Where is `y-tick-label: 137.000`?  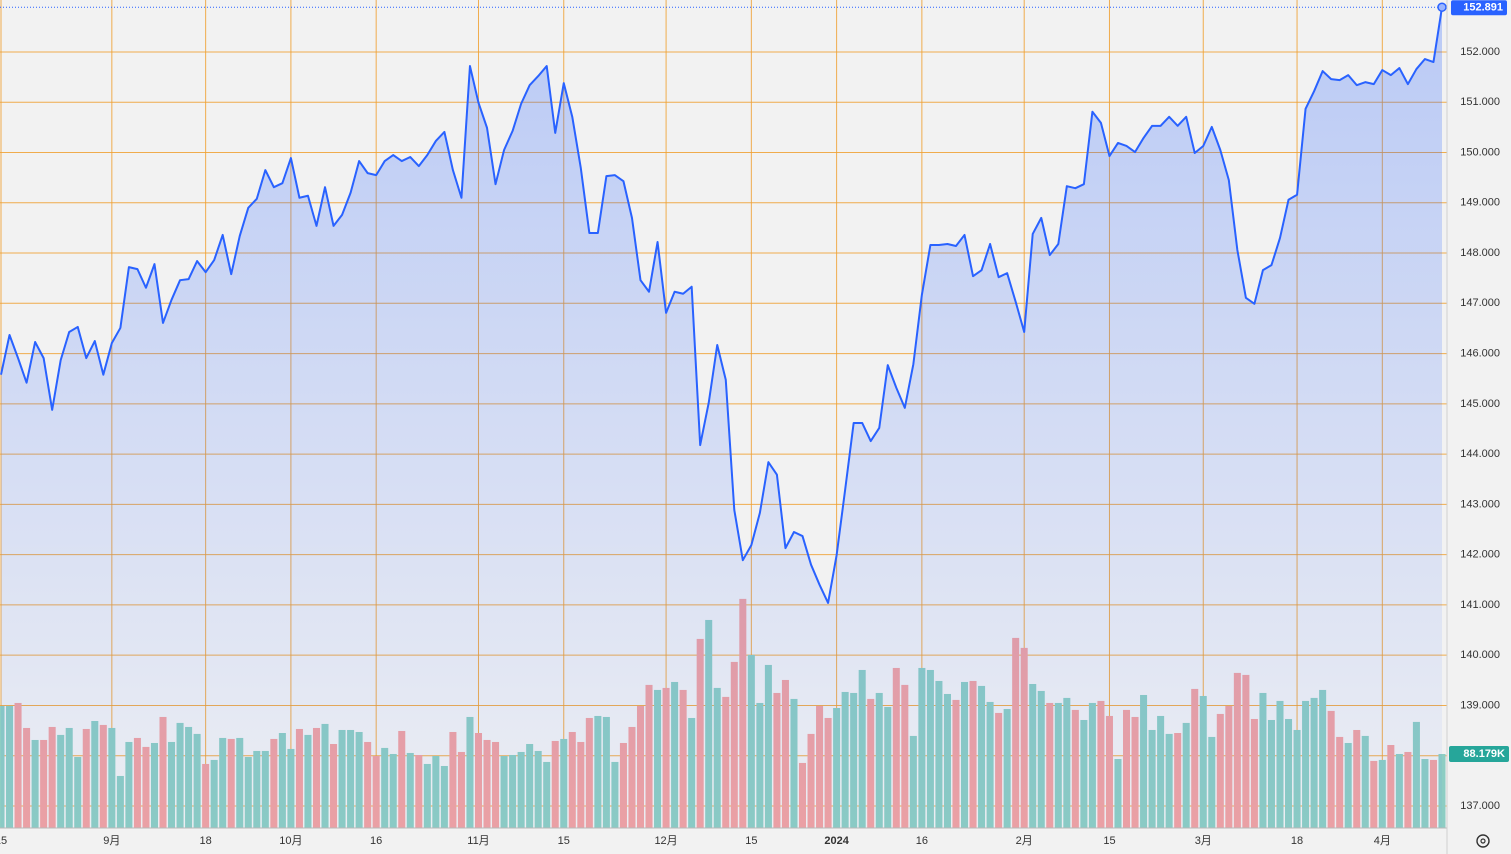 y-tick-label: 137.000 is located at coordinates (1480, 806).